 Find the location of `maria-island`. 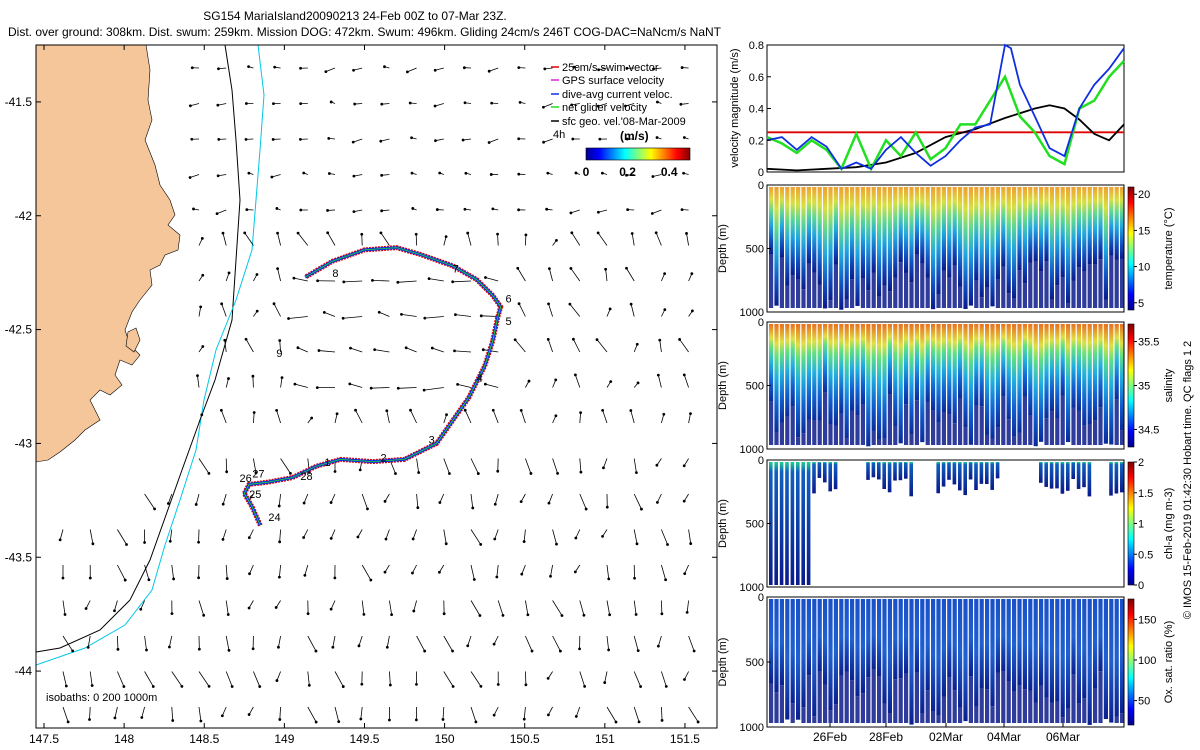

maria-island is located at coordinates (133, 340).